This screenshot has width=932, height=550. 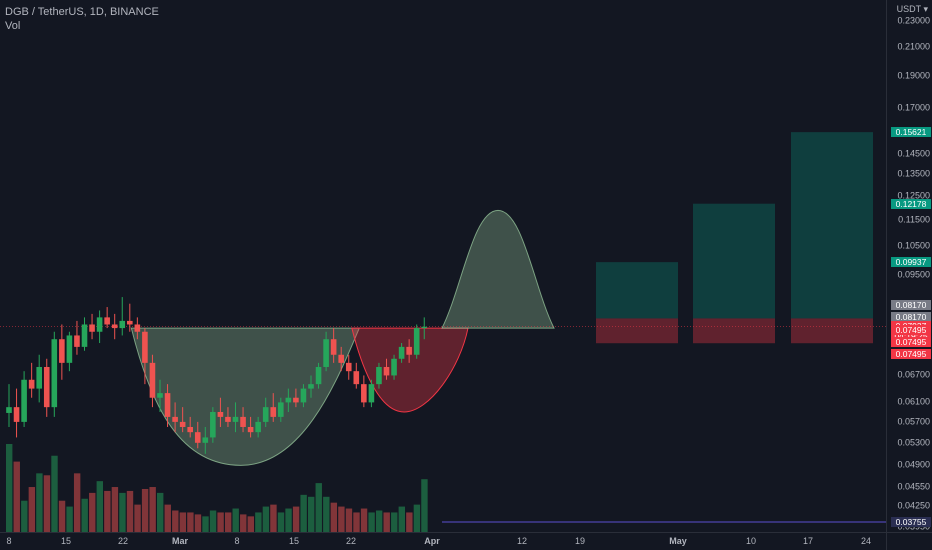 I want to click on time-tick: 22, so click(x=351, y=541).